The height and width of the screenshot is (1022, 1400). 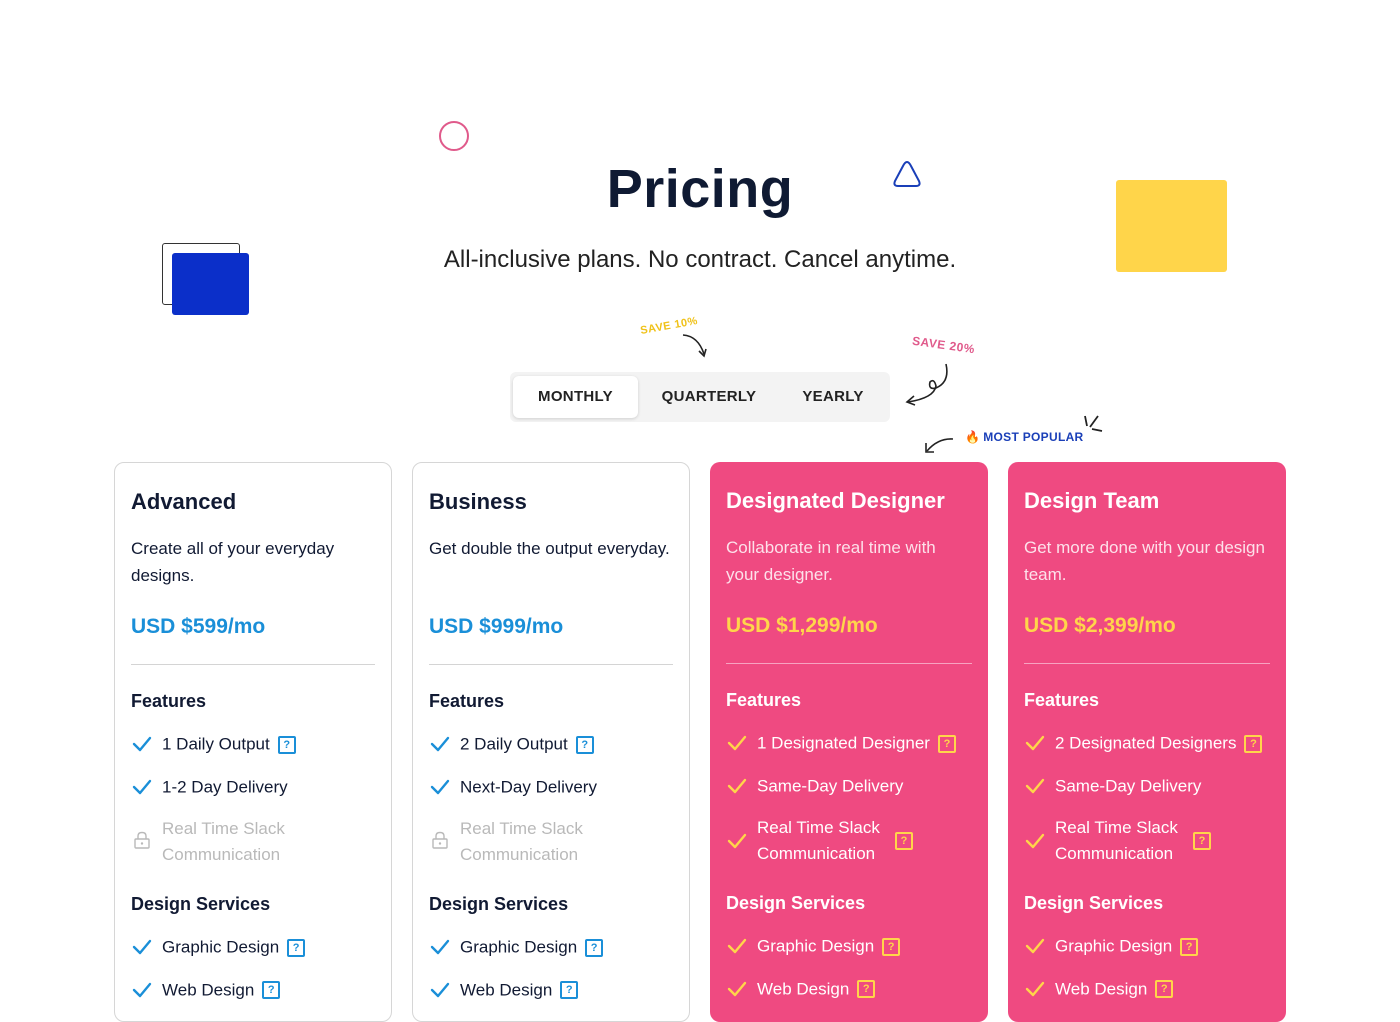 I want to click on plan-description: Get more done with your design team., so click(x=1144, y=561).